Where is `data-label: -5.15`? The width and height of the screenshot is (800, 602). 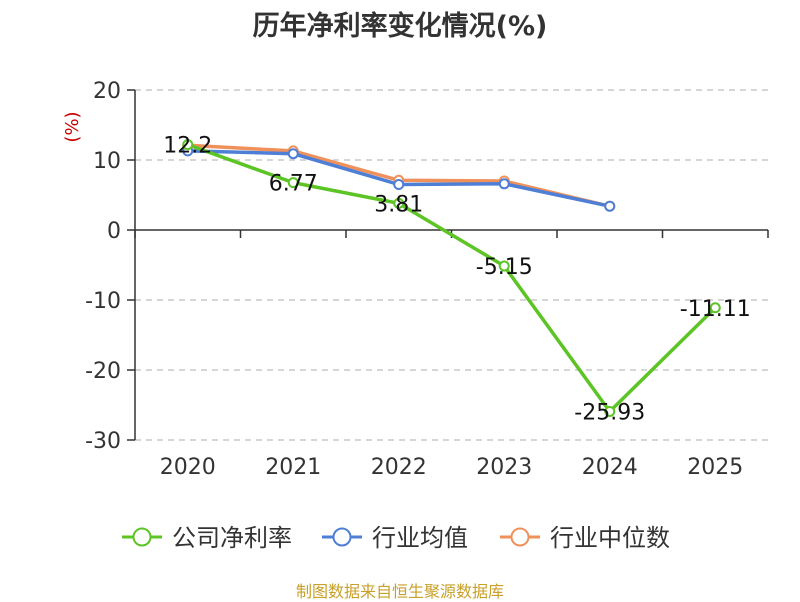 data-label: -5.15 is located at coordinates (504, 267).